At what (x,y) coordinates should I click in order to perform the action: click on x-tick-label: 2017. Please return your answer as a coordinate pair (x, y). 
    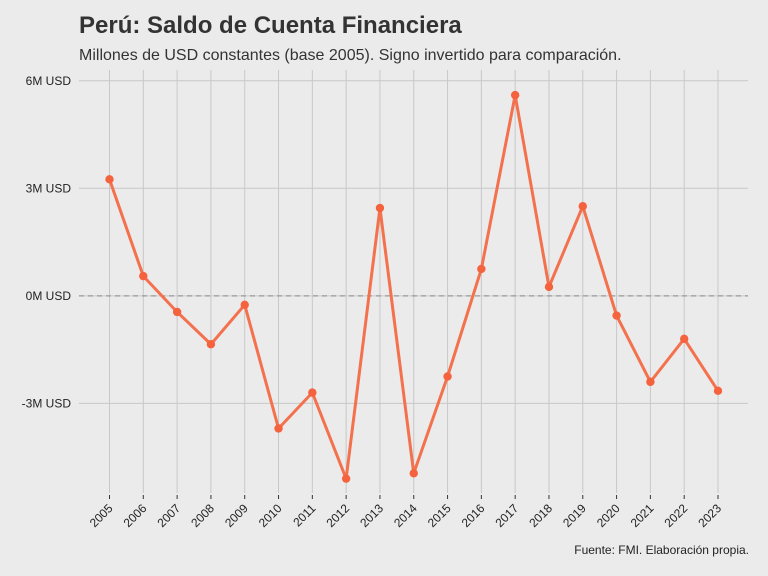
    Looking at the image, I should click on (507, 515).